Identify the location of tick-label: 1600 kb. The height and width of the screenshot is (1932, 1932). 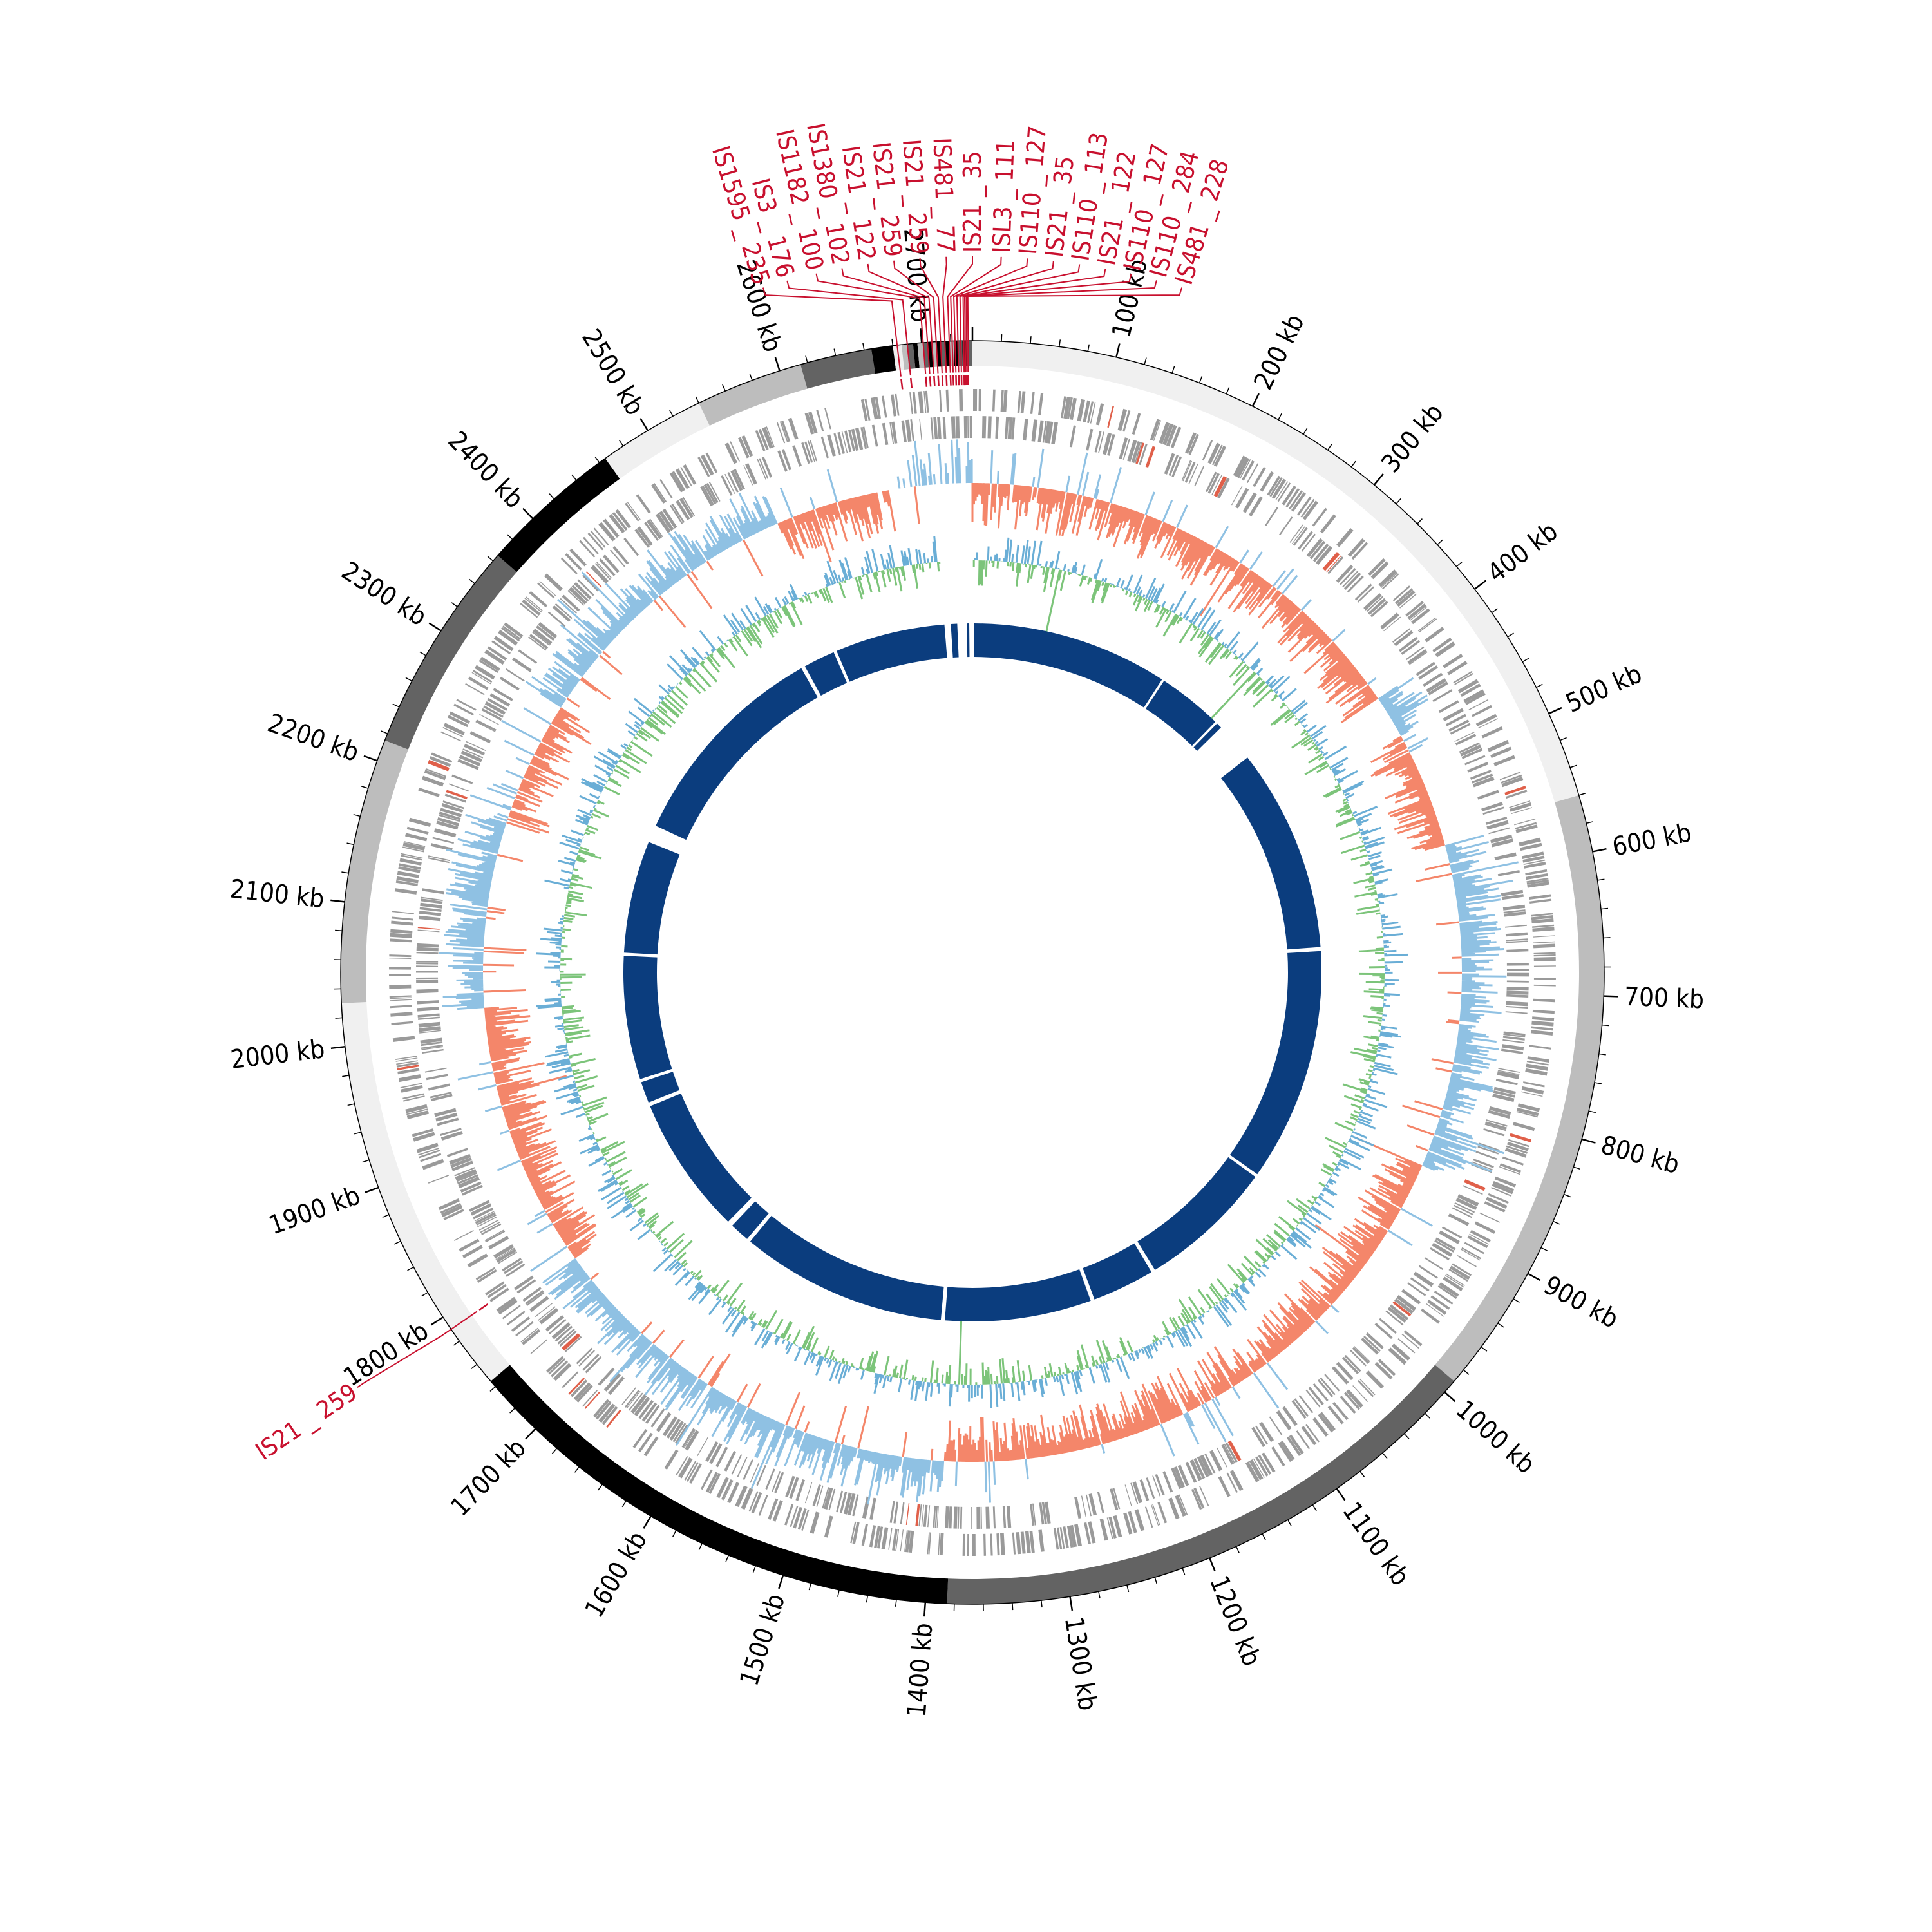
(617, 1574).